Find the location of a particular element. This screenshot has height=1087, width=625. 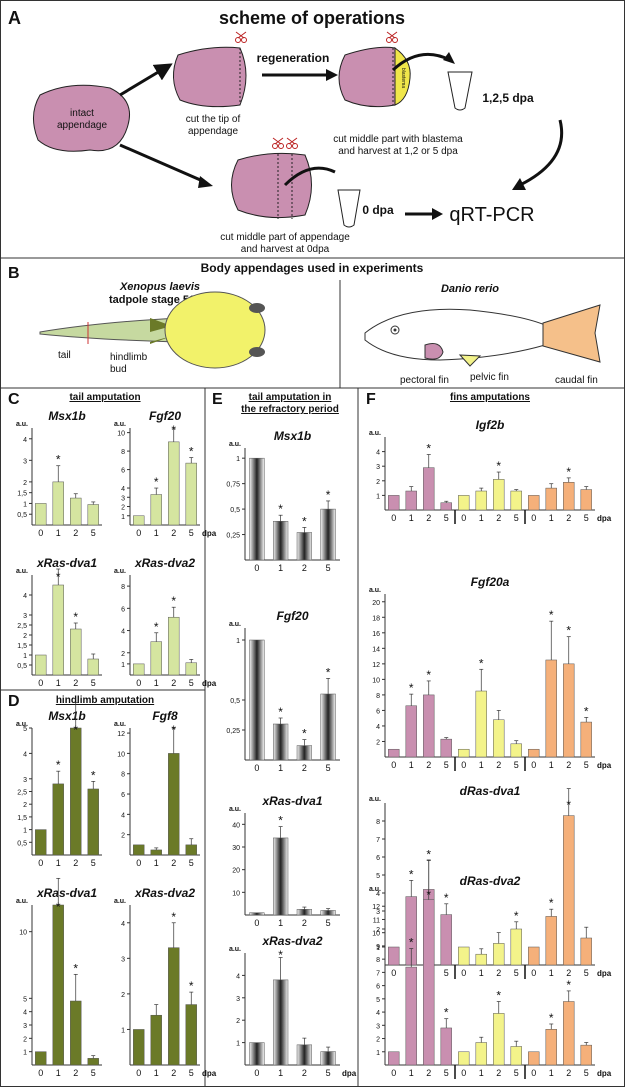

chart-title: Msx1b is located at coordinates (66, 416).